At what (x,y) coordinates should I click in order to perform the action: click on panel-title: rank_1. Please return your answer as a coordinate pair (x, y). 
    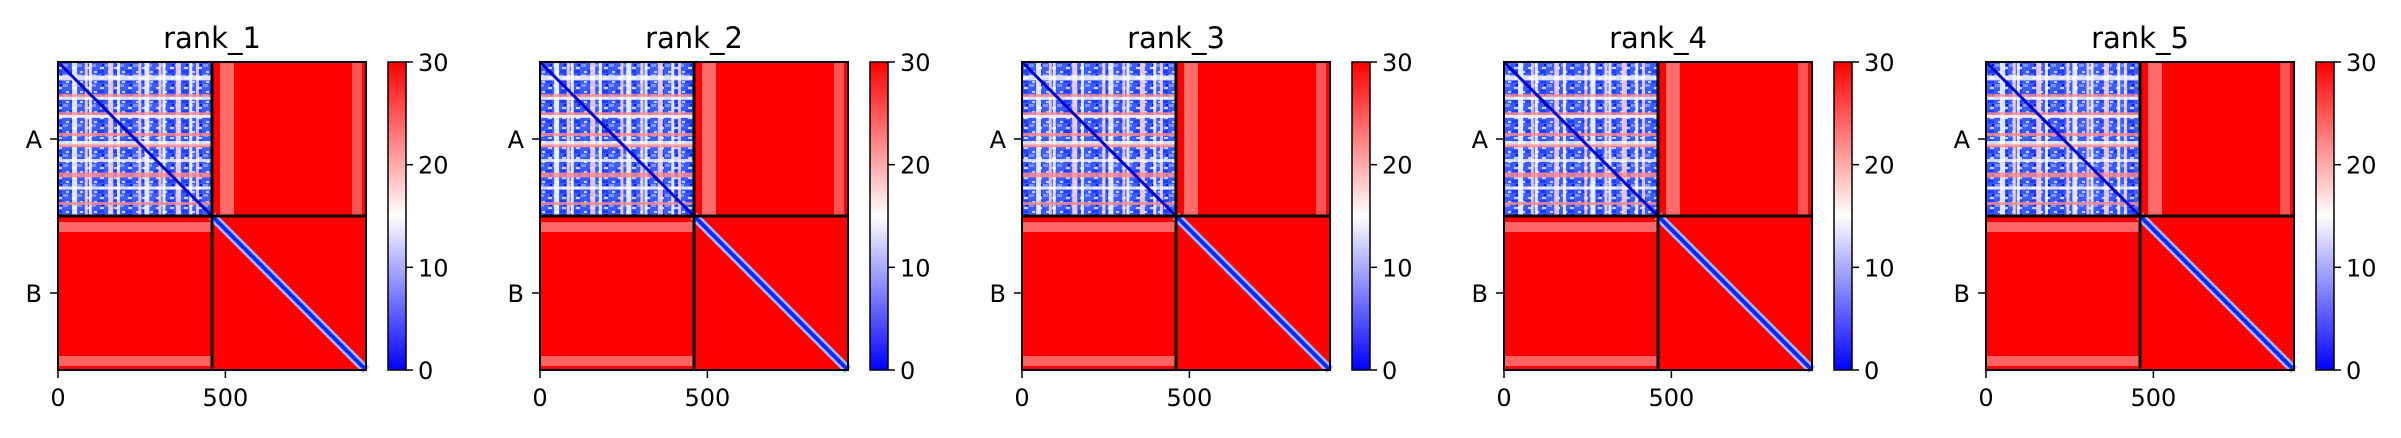
    Looking at the image, I should click on (212, 38).